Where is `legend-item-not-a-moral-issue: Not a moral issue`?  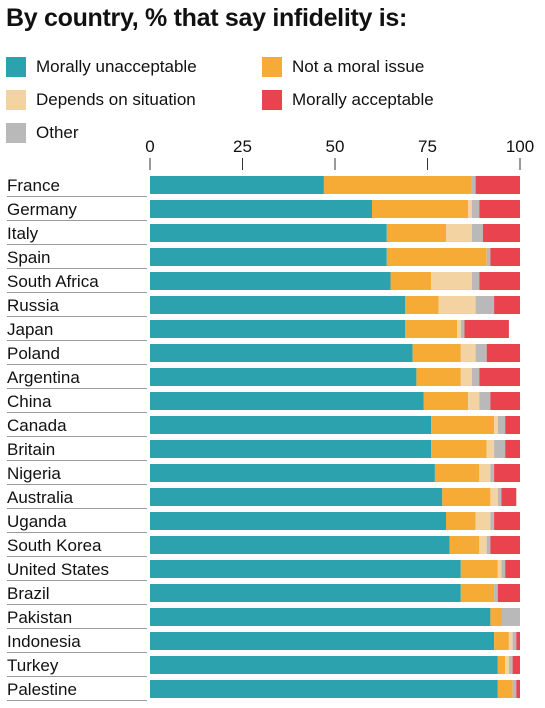
legend-item-not-a-moral-issue: Not a moral issue is located at coordinates (343, 67).